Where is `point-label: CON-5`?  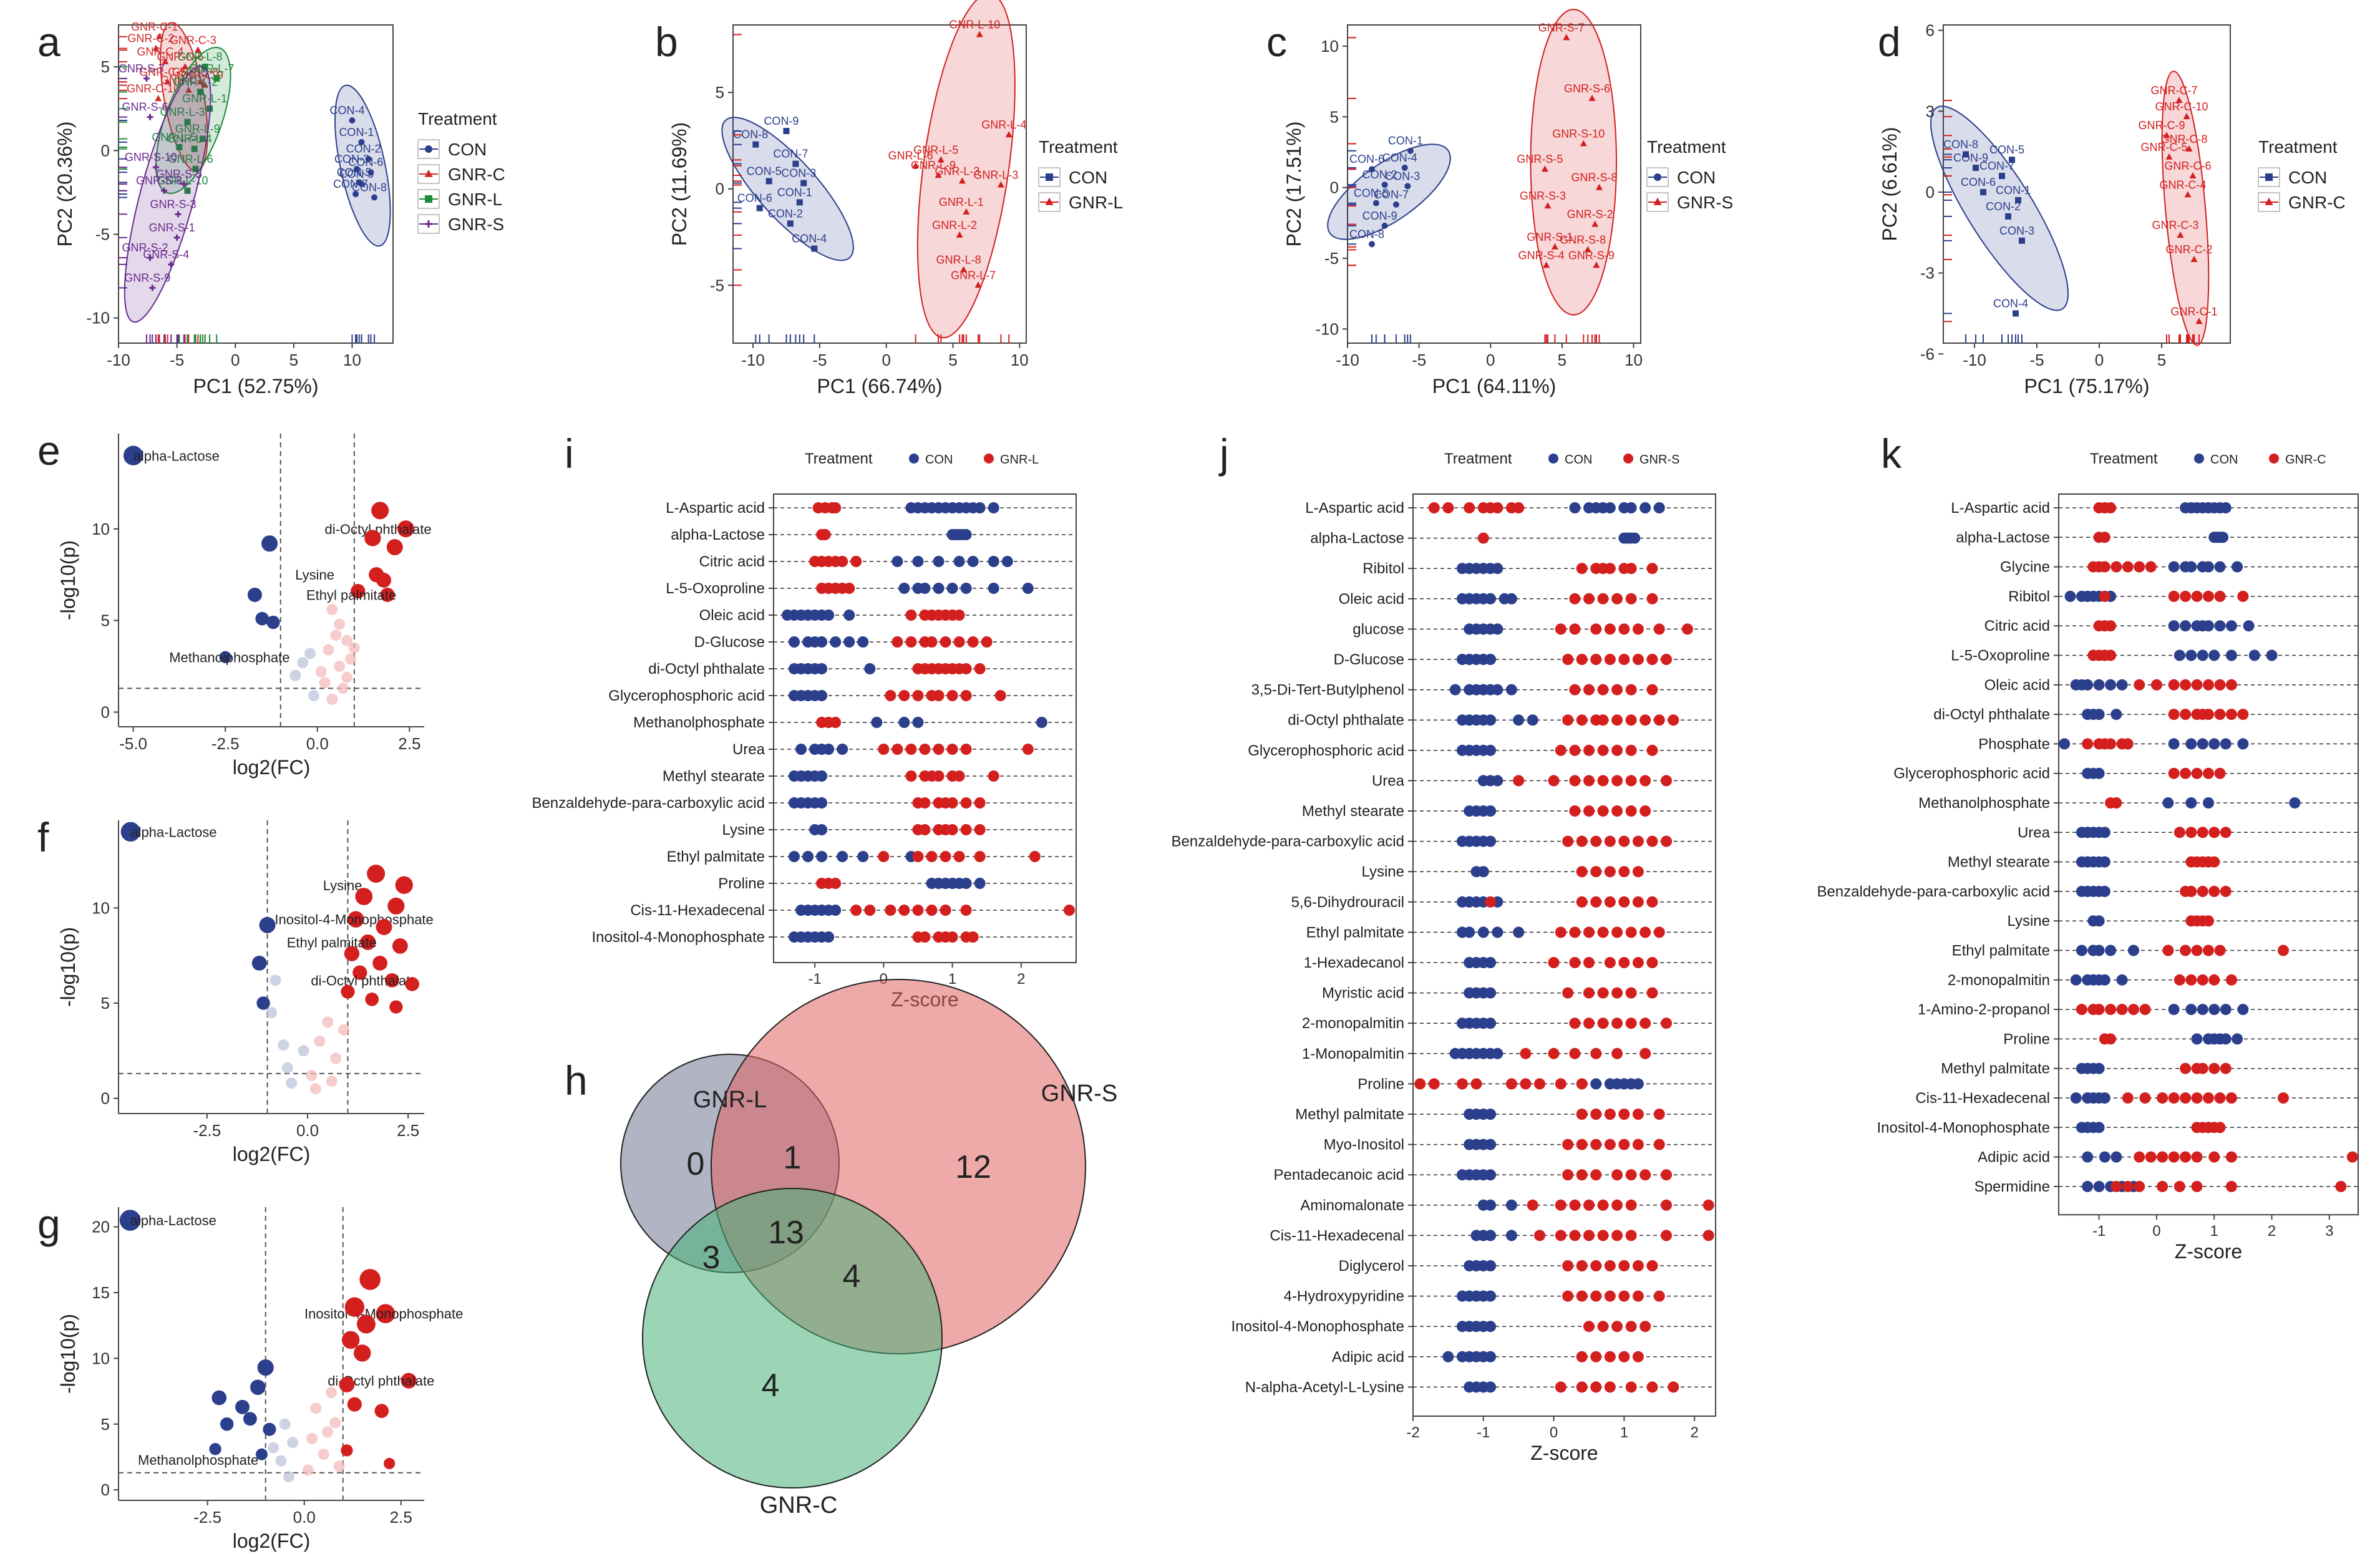
point-label: CON-5 is located at coordinates (765, 171).